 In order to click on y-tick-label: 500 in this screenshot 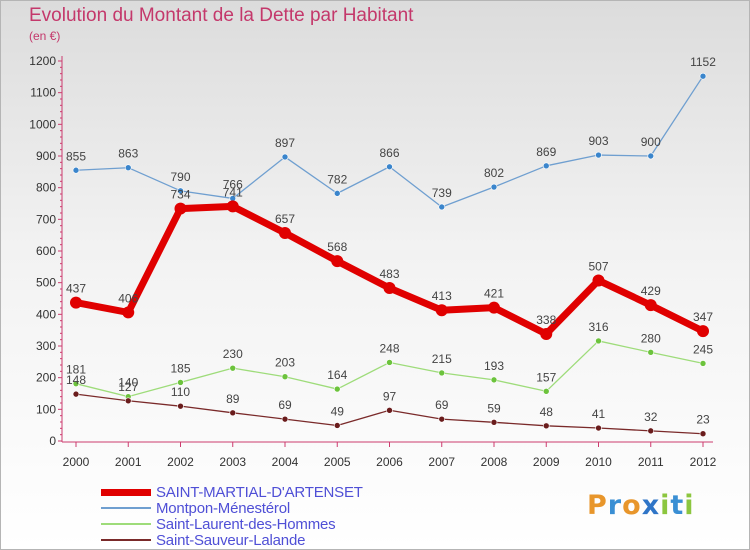, I will do `click(46, 283)`.